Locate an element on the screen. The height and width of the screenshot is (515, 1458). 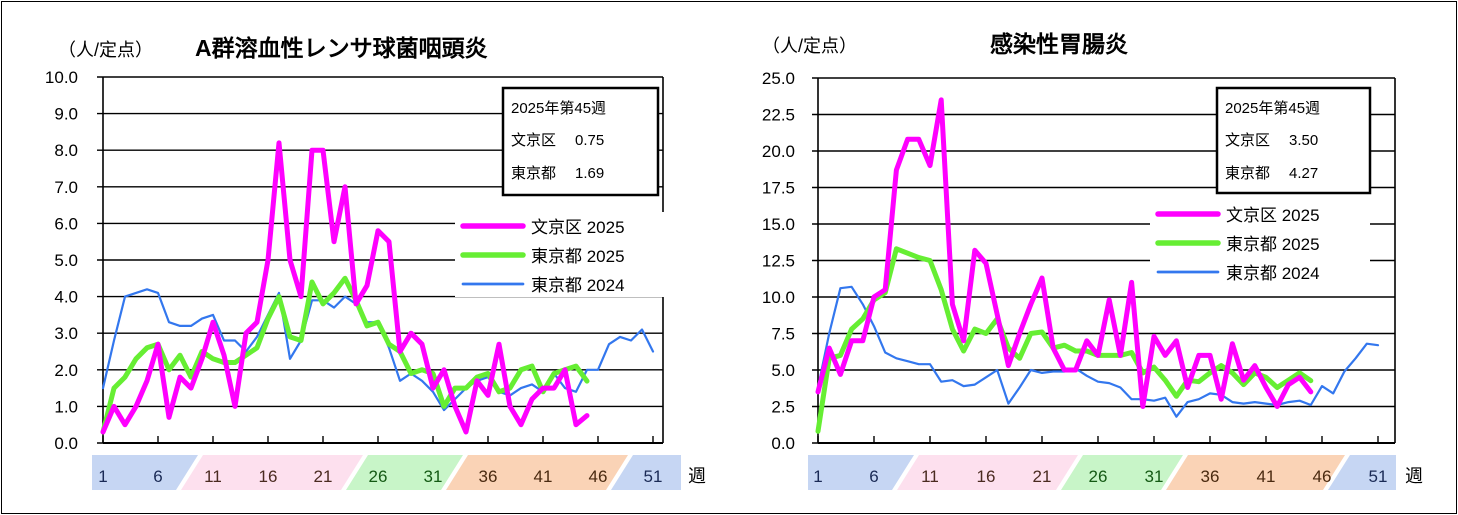
chart-title: A群溶血性レンサ球菌咽頭炎 is located at coordinates (341, 48).